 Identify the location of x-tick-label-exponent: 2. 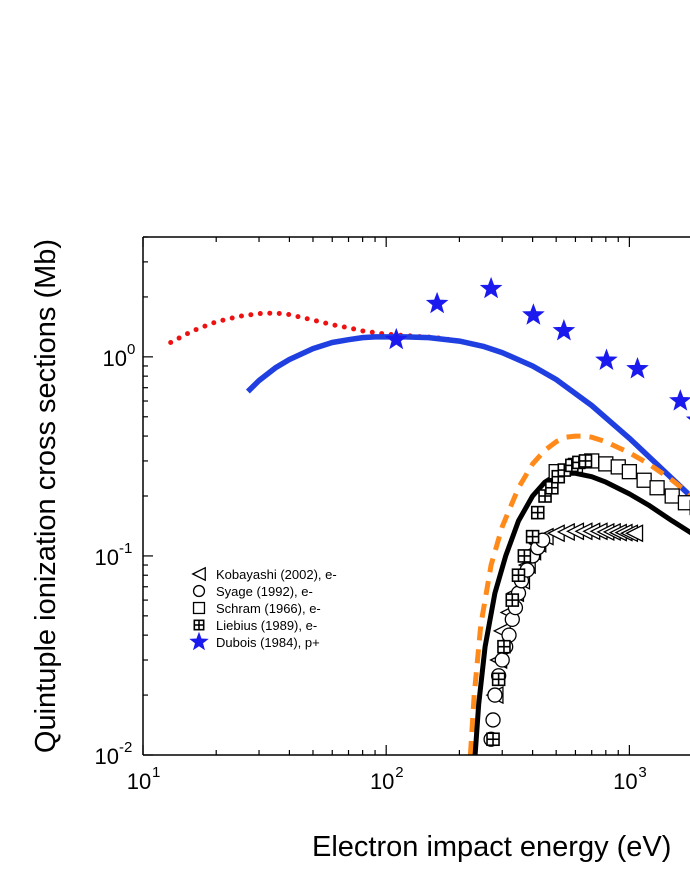
(399, 772).